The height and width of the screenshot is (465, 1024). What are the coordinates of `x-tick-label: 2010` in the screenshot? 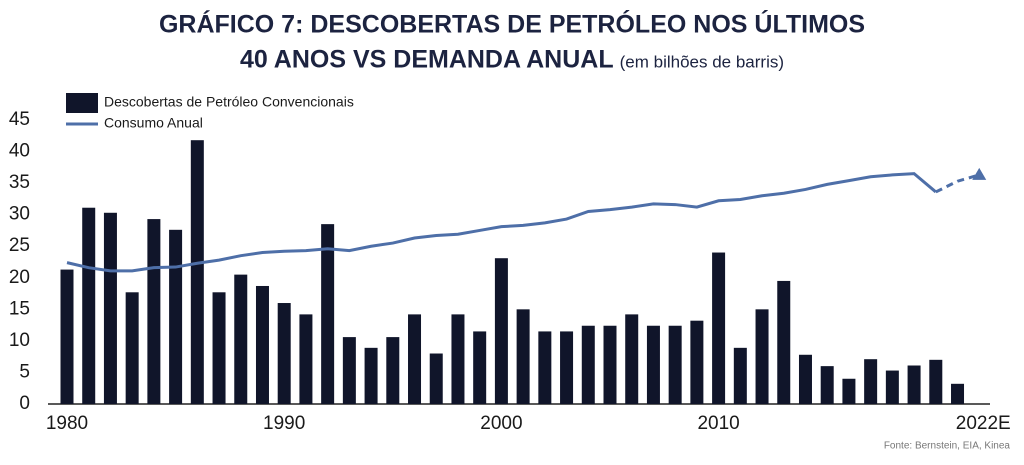 It's located at (718, 423).